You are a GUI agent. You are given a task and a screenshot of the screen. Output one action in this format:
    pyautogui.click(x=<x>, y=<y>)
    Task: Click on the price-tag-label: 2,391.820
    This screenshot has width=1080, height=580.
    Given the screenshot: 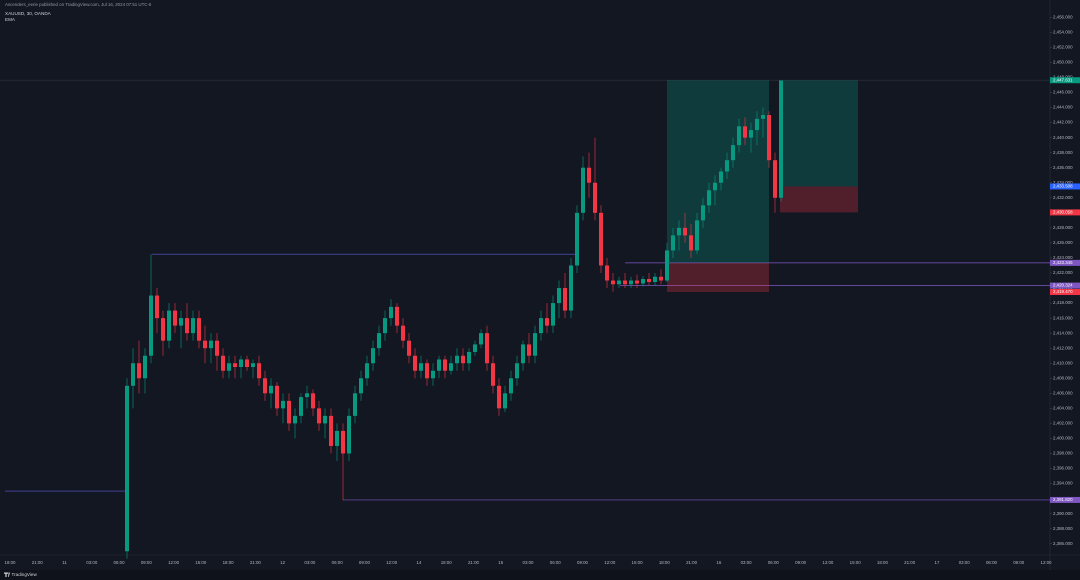 What is the action you would take?
    pyautogui.click(x=1063, y=499)
    